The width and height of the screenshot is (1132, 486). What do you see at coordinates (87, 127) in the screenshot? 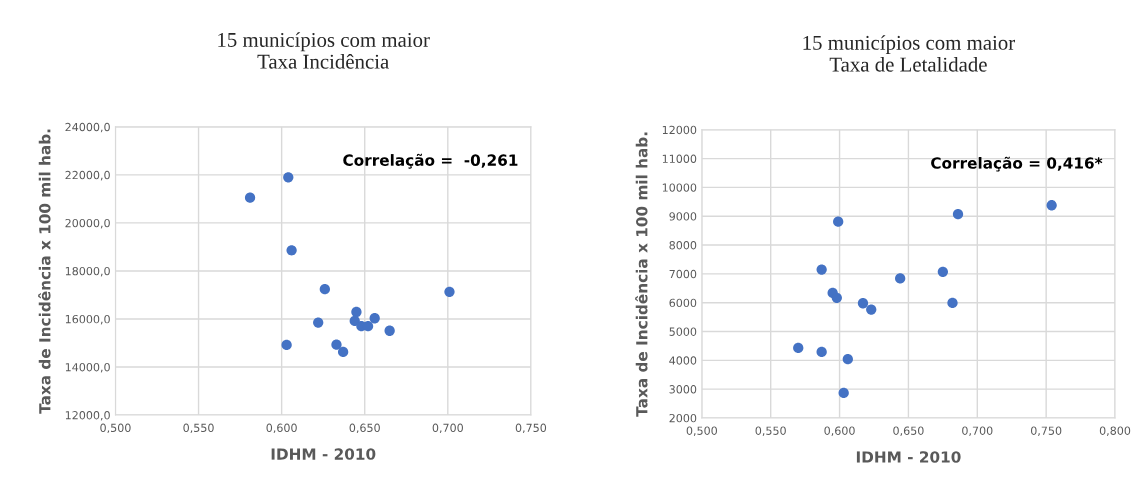
I see `y-tick-label: 24000,0` at bounding box center [87, 127].